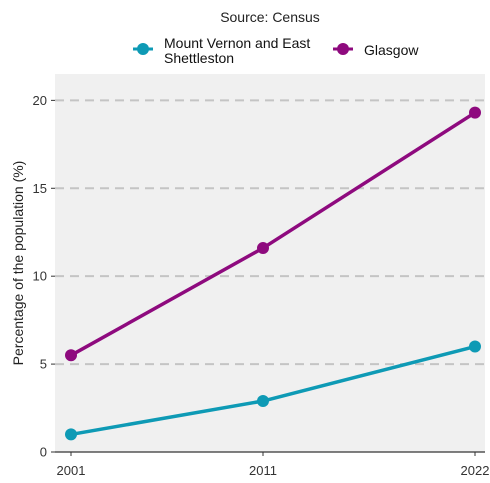  Describe the element at coordinates (391, 50) in the screenshot. I see `legend-label-glasgow: Glasgow` at that location.